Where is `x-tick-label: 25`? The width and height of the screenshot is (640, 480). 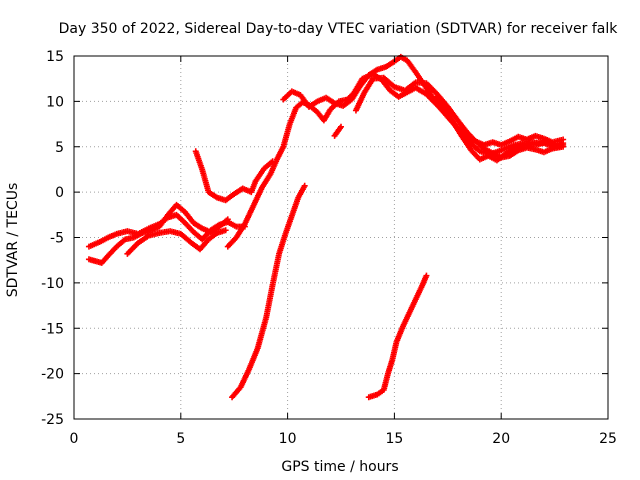 x-tick-label: 25 is located at coordinates (608, 439).